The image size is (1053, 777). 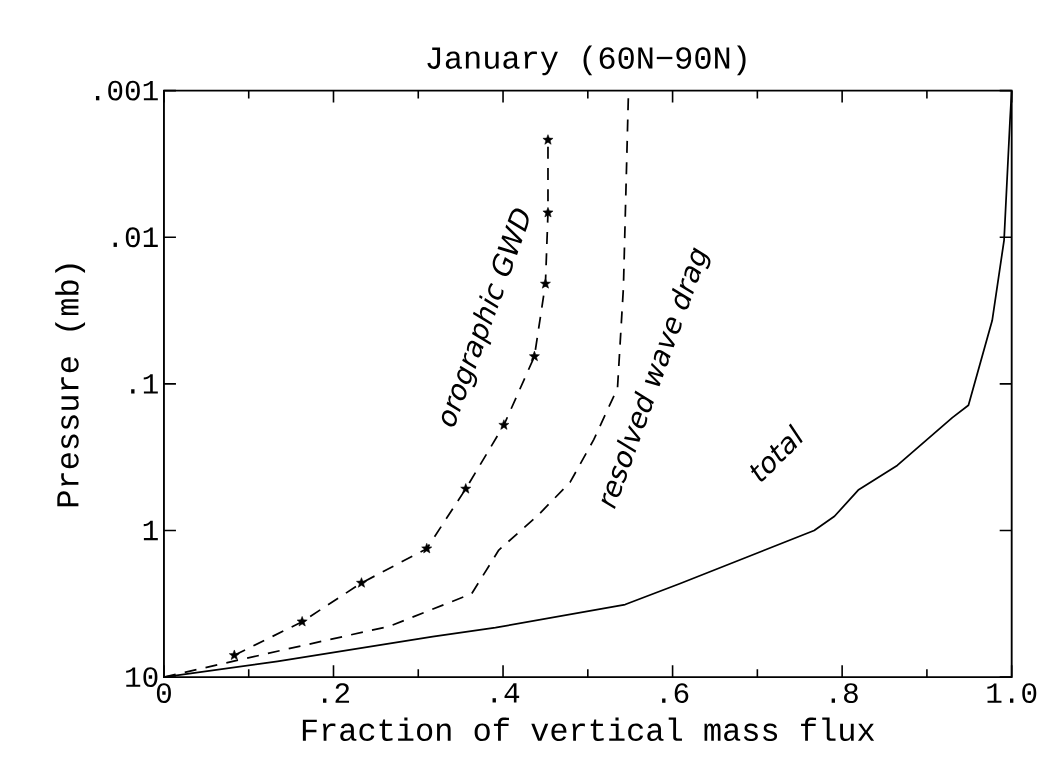 I want to click on y-tick-label: 1, so click(x=150, y=530).